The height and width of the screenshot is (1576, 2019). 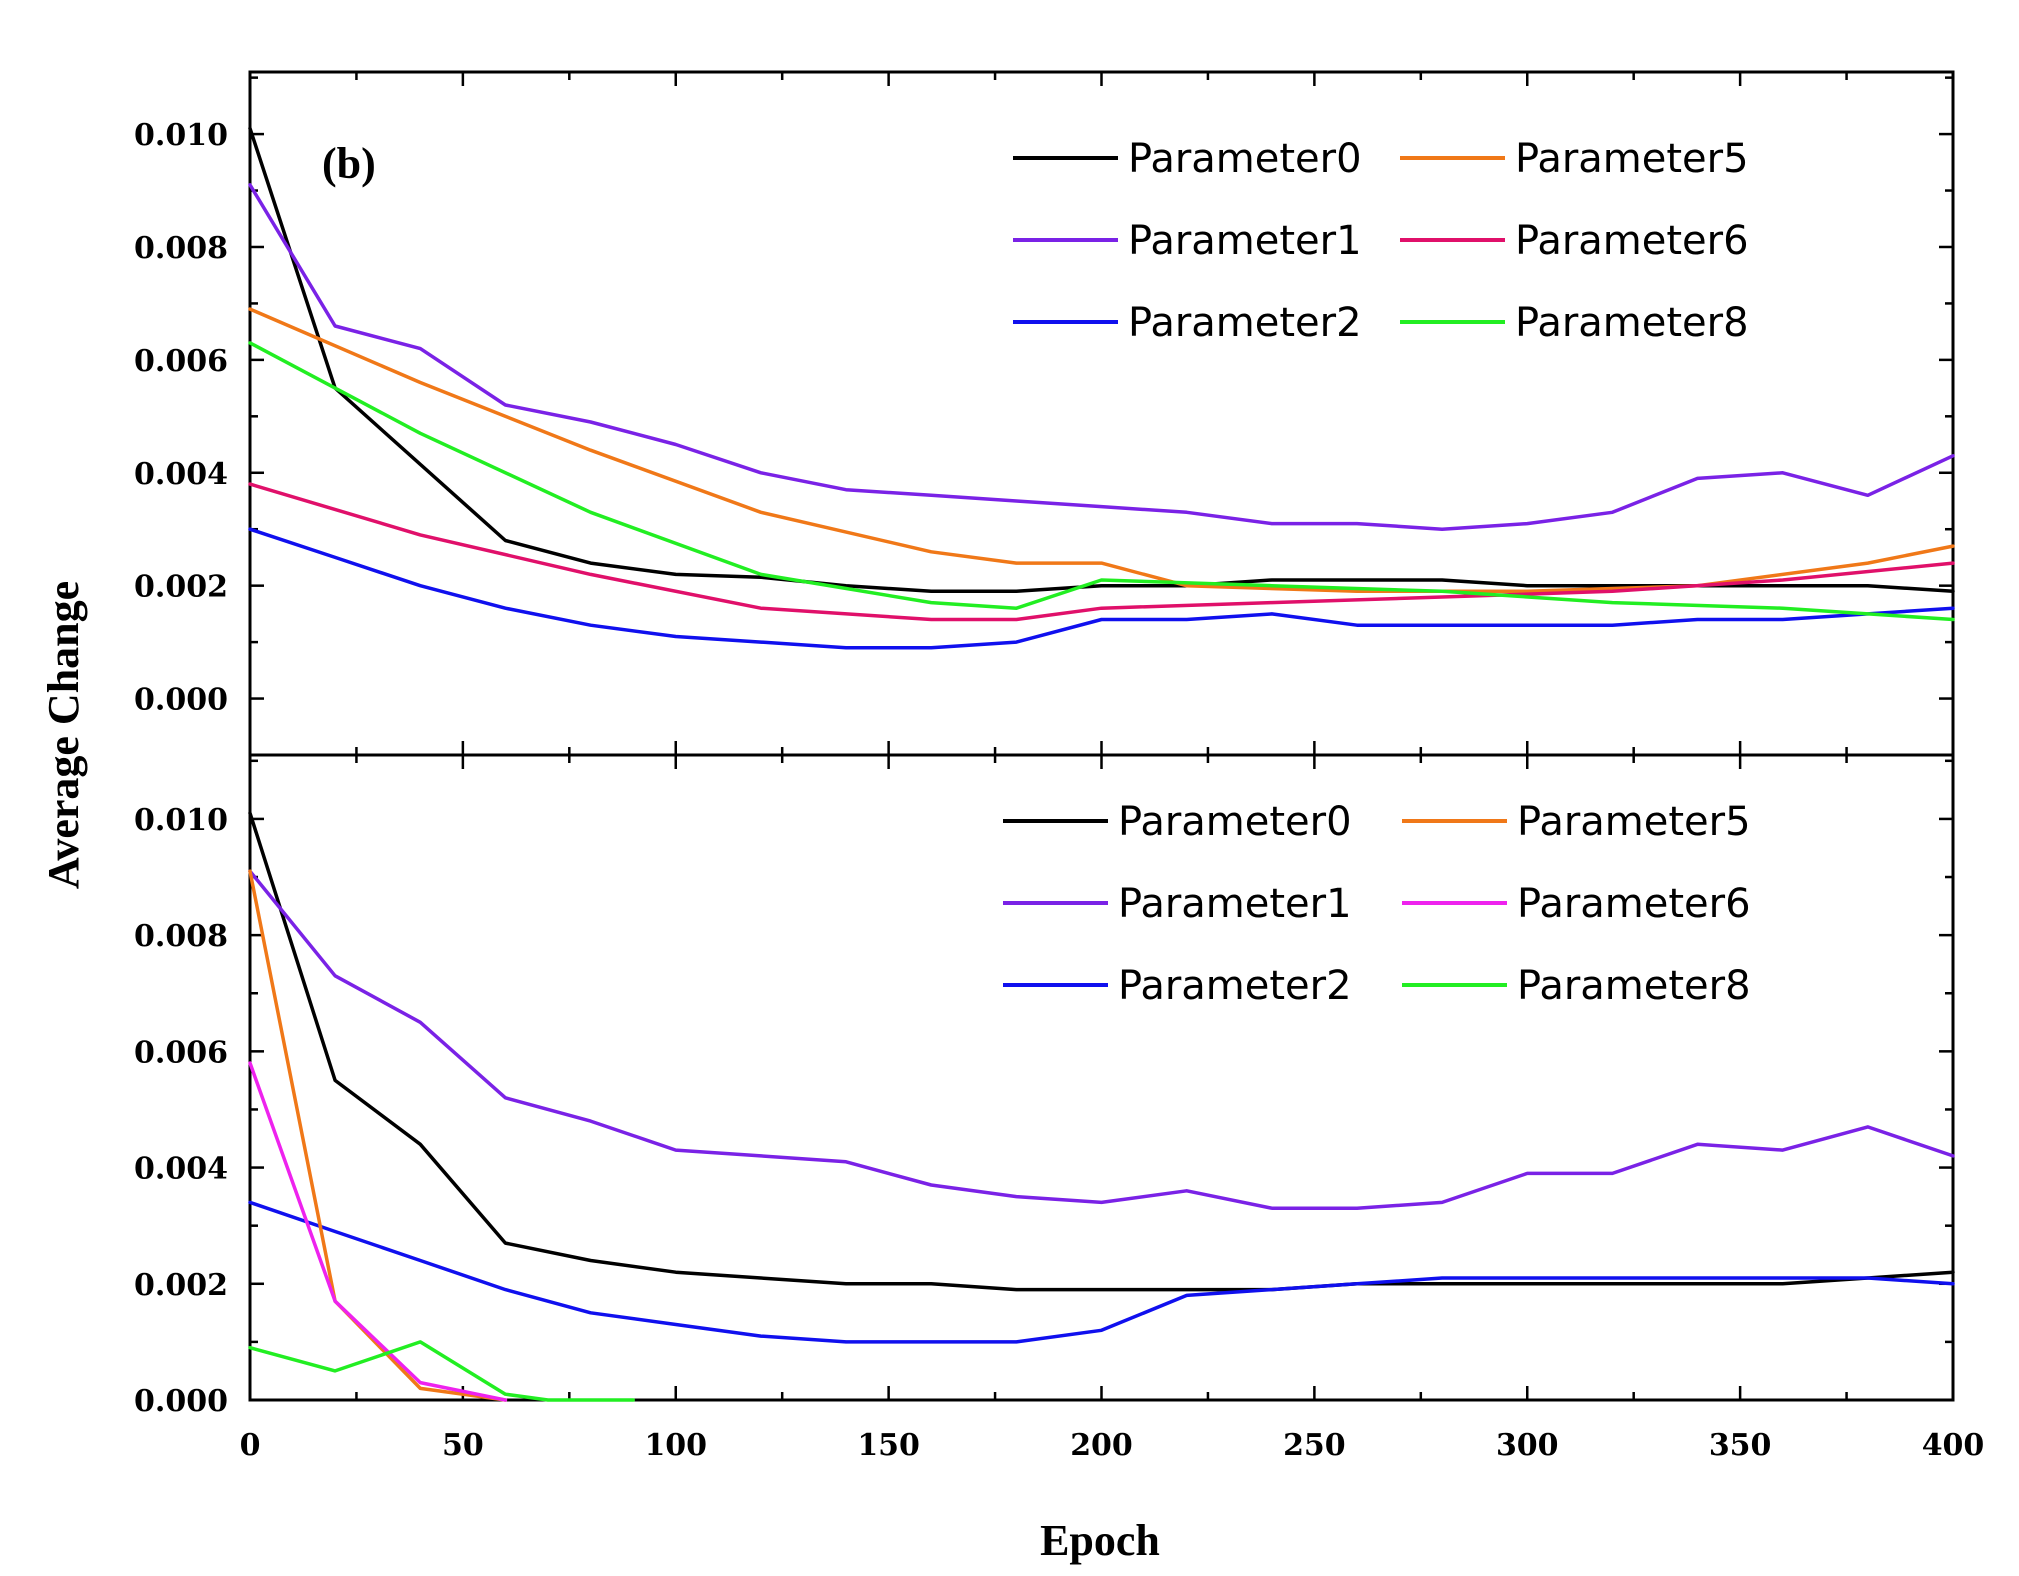 What do you see at coordinates (463, 1445) in the screenshot?
I see `x-tick-label: 50` at bounding box center [463, 1445].